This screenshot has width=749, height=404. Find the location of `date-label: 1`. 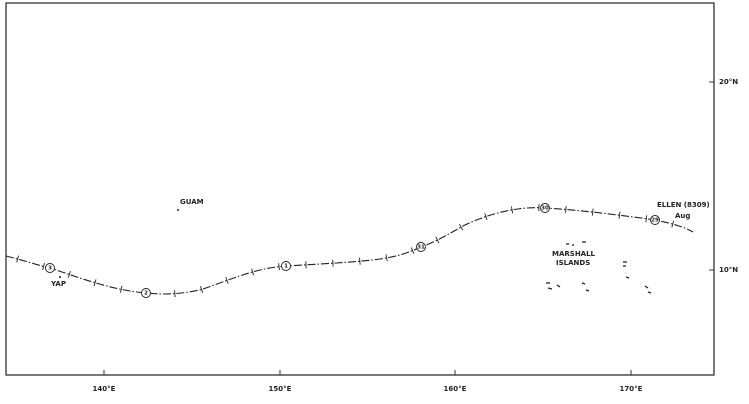

date-label: 1 is located at coordinates (286, 267).